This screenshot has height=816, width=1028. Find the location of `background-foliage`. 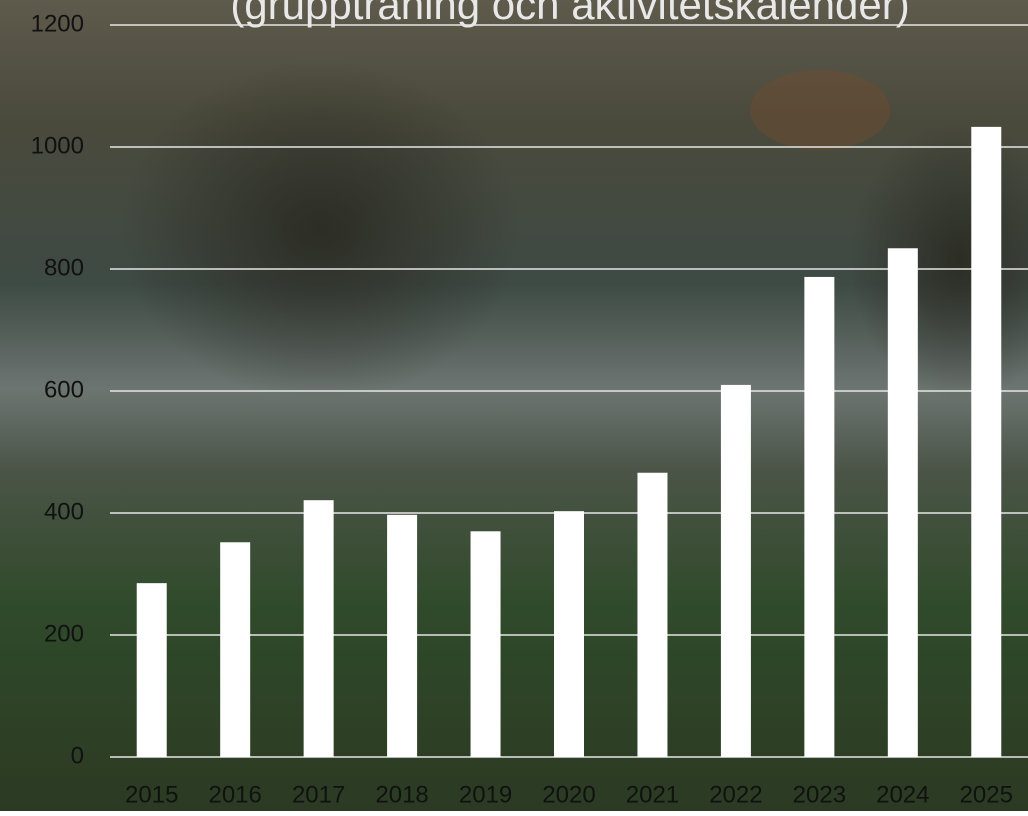

background-foliage is located at coordinates (820, 110).